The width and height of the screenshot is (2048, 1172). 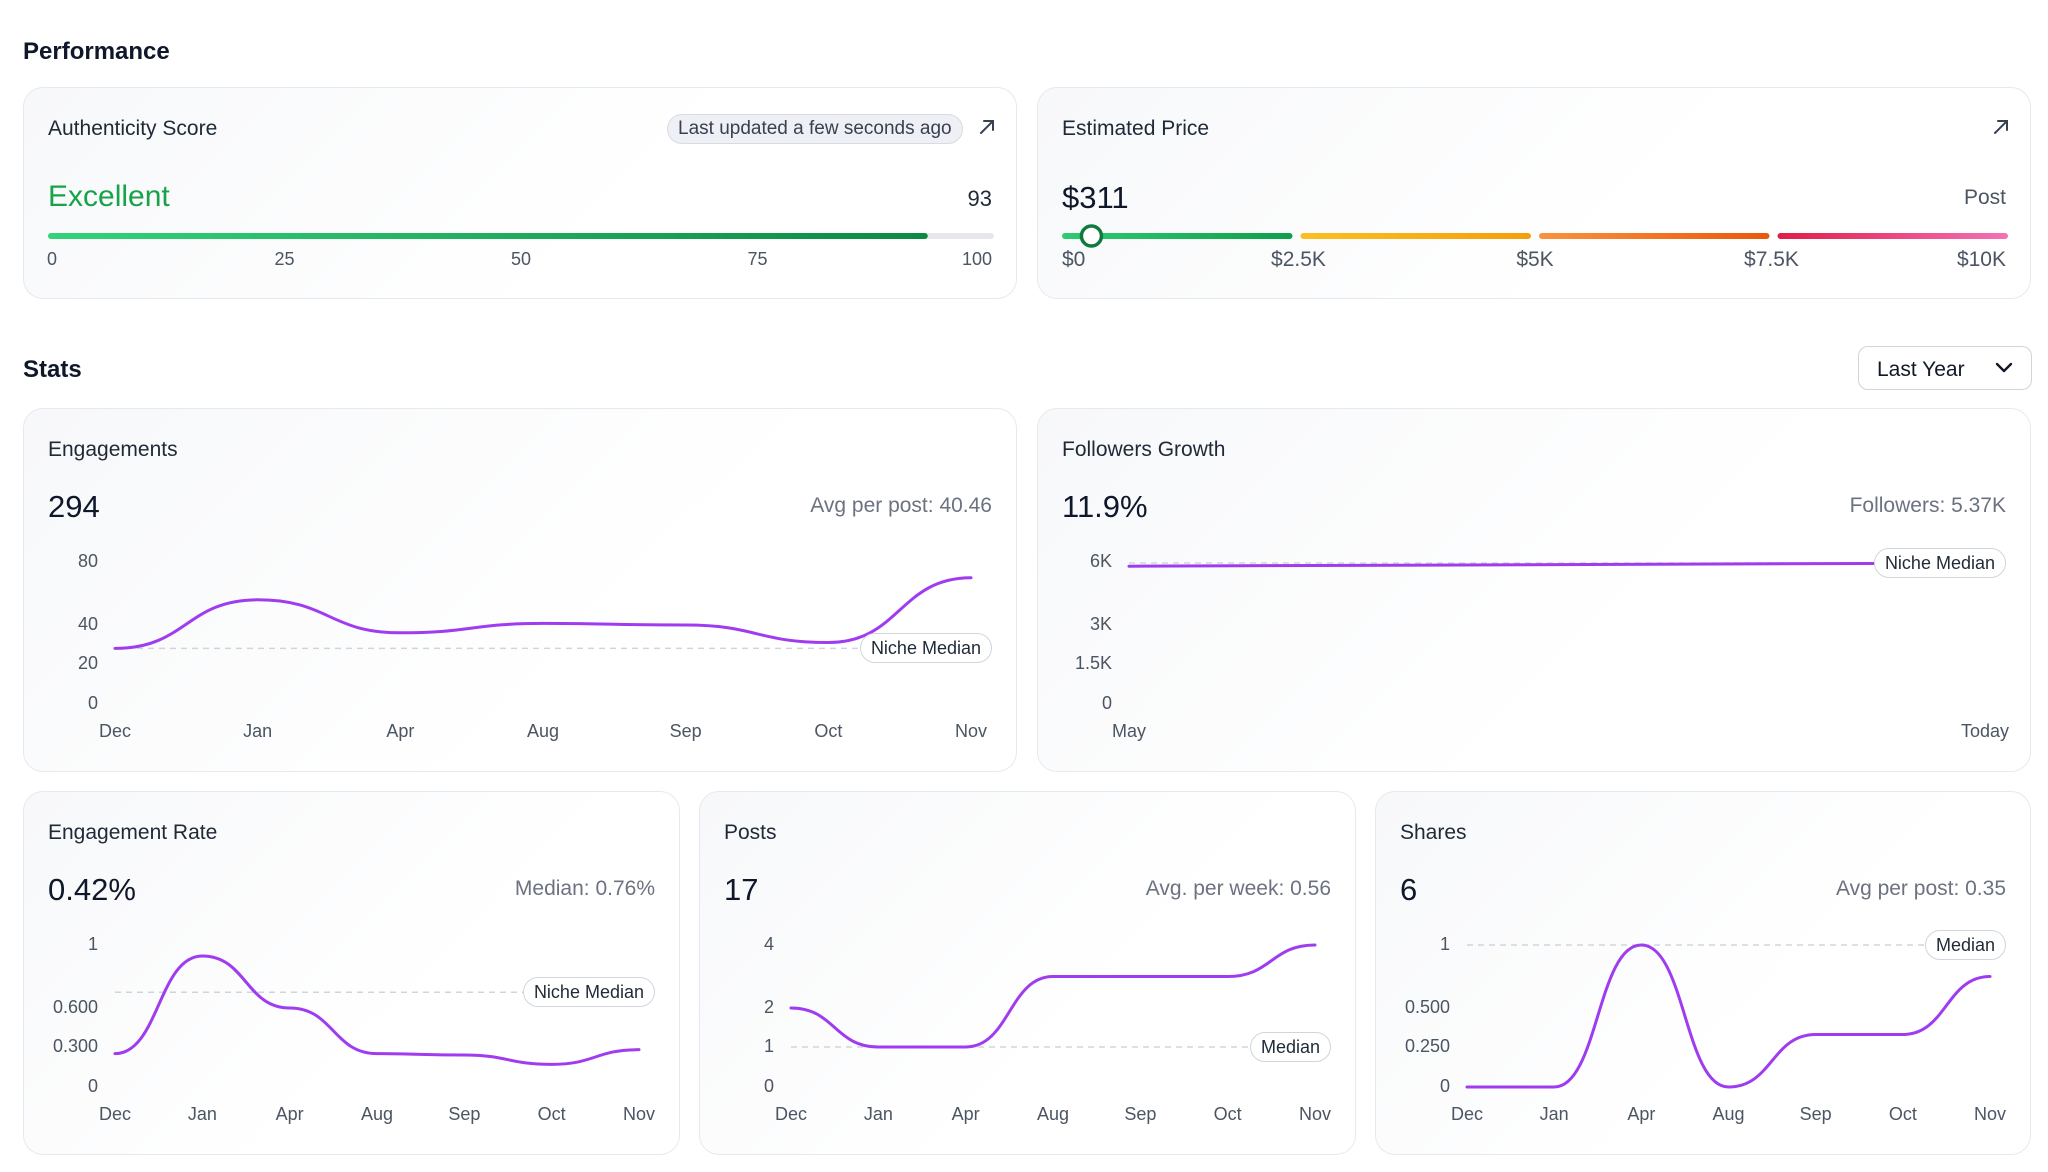 What do you see at coordinates (979, 198) in the screenshot?
I see `authenticity-score-value: 93` at bounding box center [979, 198].